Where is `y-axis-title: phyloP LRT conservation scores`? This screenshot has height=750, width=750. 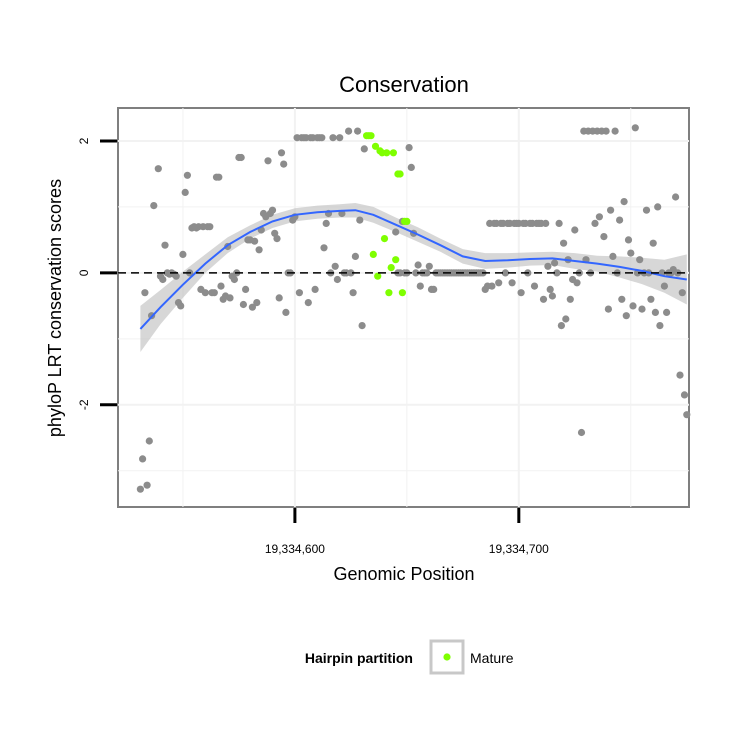 y-axis-title: phyloP LRT conservation scores is located at coordinates (55, 308).